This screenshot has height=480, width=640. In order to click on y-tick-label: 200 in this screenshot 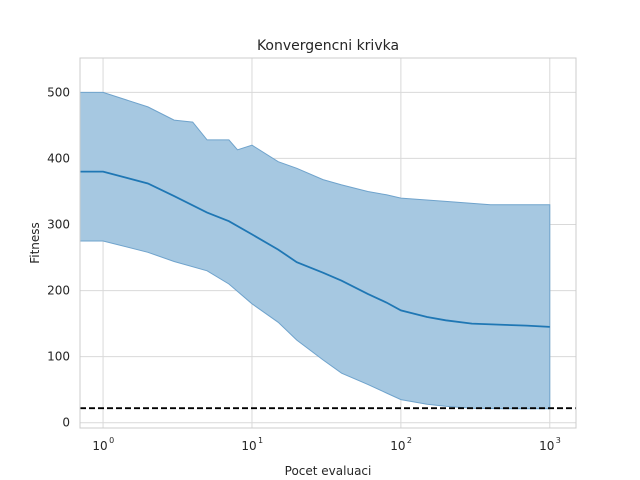, I will do `click(58, 291)`.